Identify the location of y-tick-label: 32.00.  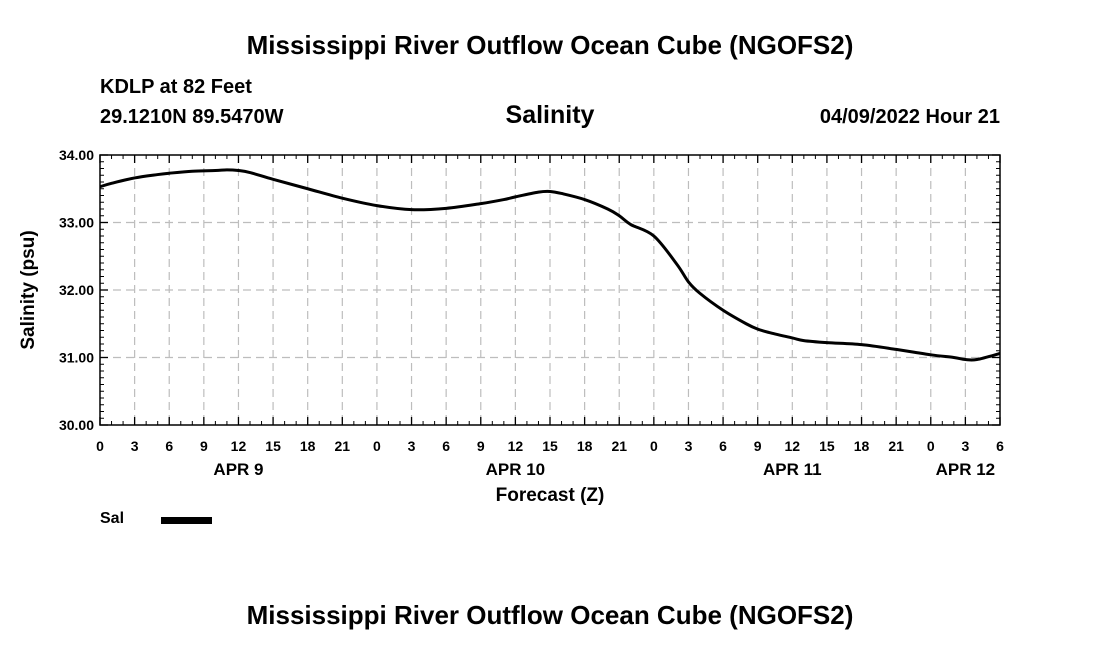
(76, 290).